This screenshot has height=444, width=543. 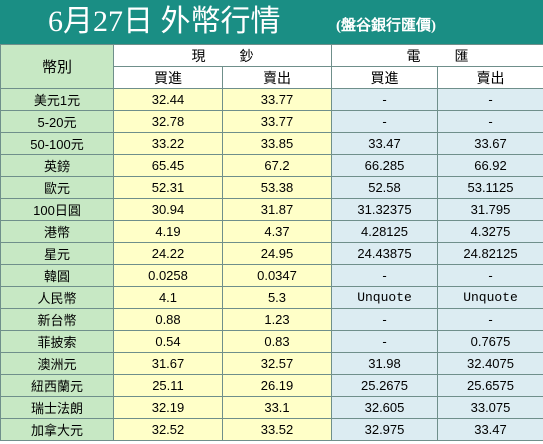 What do you see at coordinates (57, 66) in the screenshot?
I see `currency-column-header: 幣別` at bounding box center [57, 66].